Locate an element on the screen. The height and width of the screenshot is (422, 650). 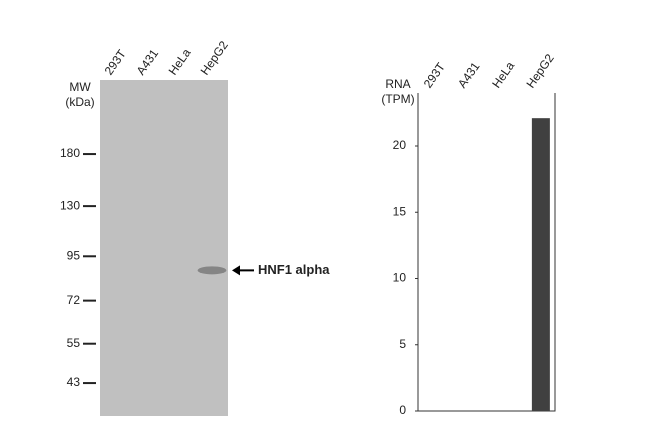
marker-label: 95 is located at coordinates (74, 255).